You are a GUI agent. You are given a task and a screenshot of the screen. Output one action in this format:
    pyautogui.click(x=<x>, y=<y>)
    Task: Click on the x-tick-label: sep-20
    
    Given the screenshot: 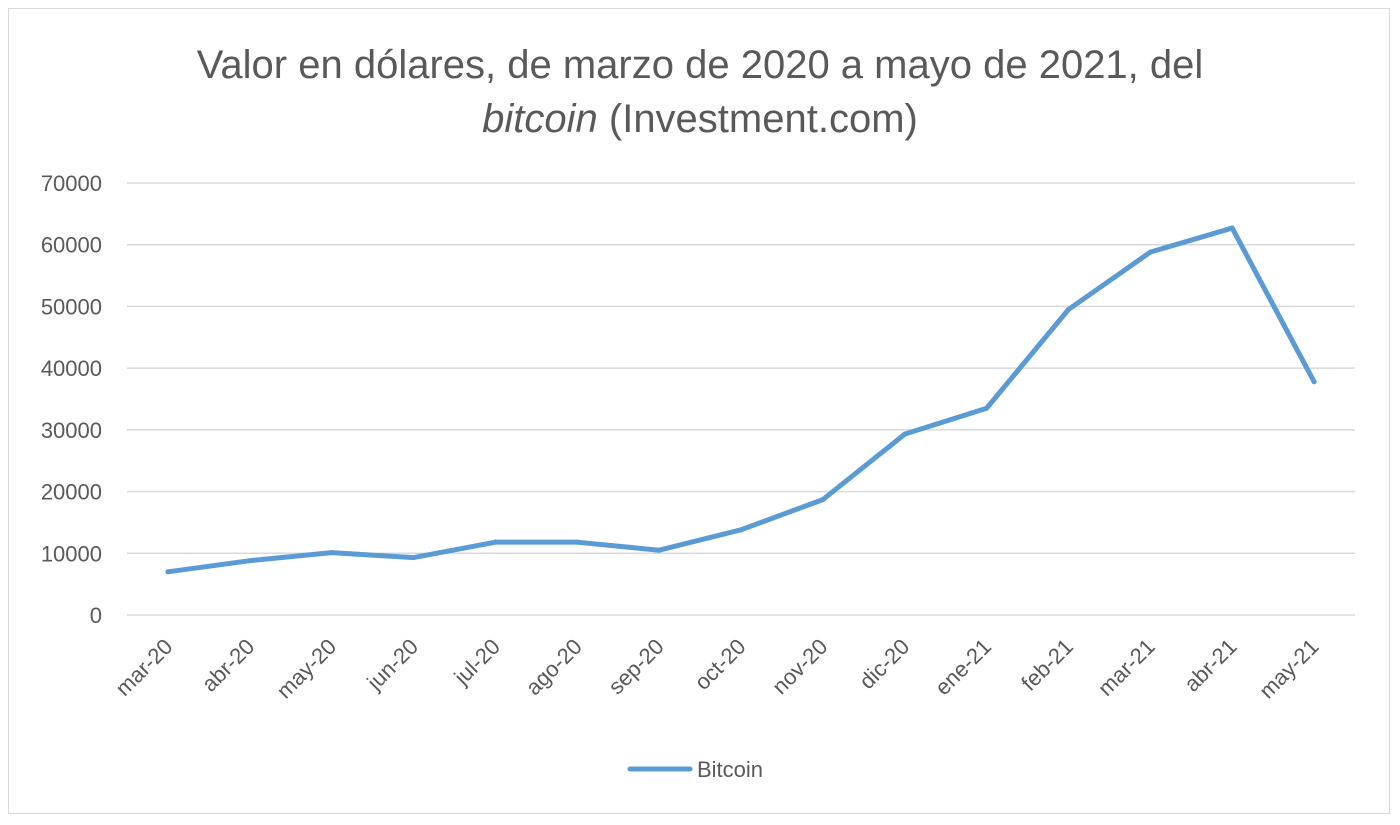 What is the action you would take?
    pyautogui.click(x=635, y=666)
    